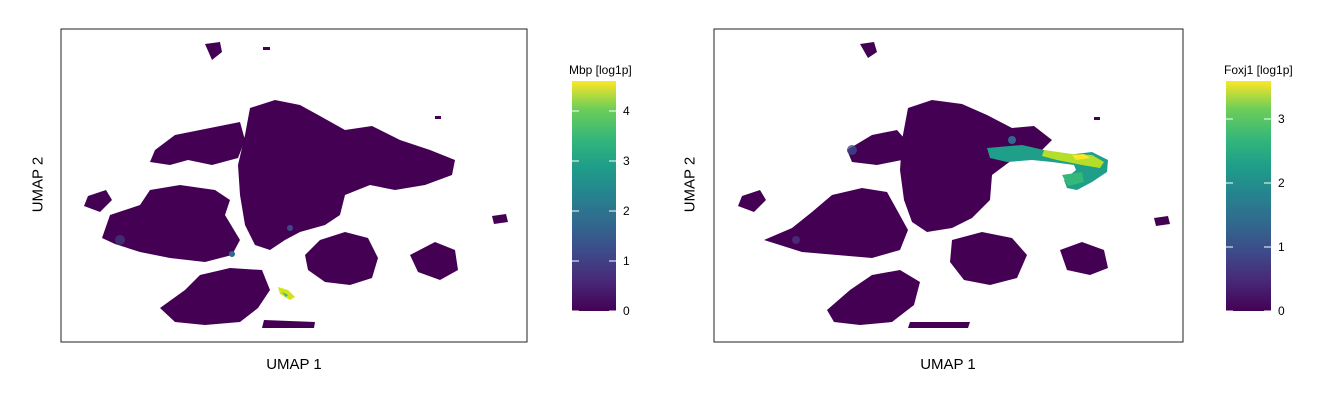  Describe the element at coordinates (1248, 196) in the screenshot. I see `colorbar-foxj1` at that location.